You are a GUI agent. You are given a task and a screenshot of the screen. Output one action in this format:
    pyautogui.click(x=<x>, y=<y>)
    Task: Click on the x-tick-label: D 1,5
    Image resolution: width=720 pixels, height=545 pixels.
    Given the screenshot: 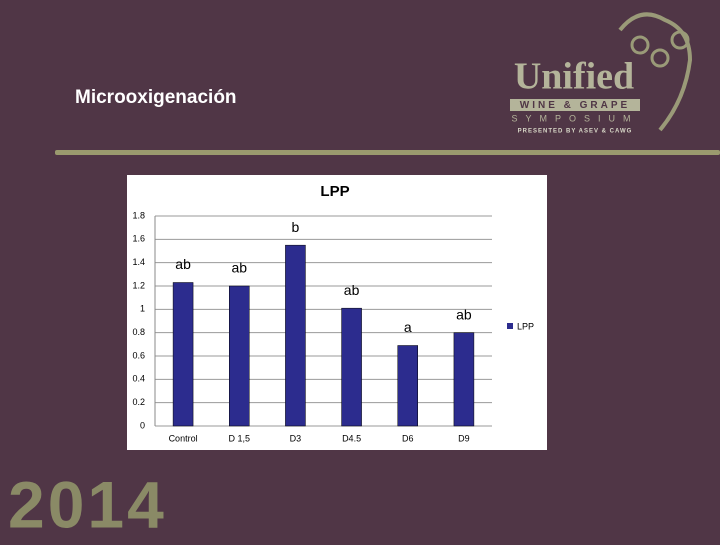 What is the action you would take?
    pyautogui.click(x=239, y=438)
    